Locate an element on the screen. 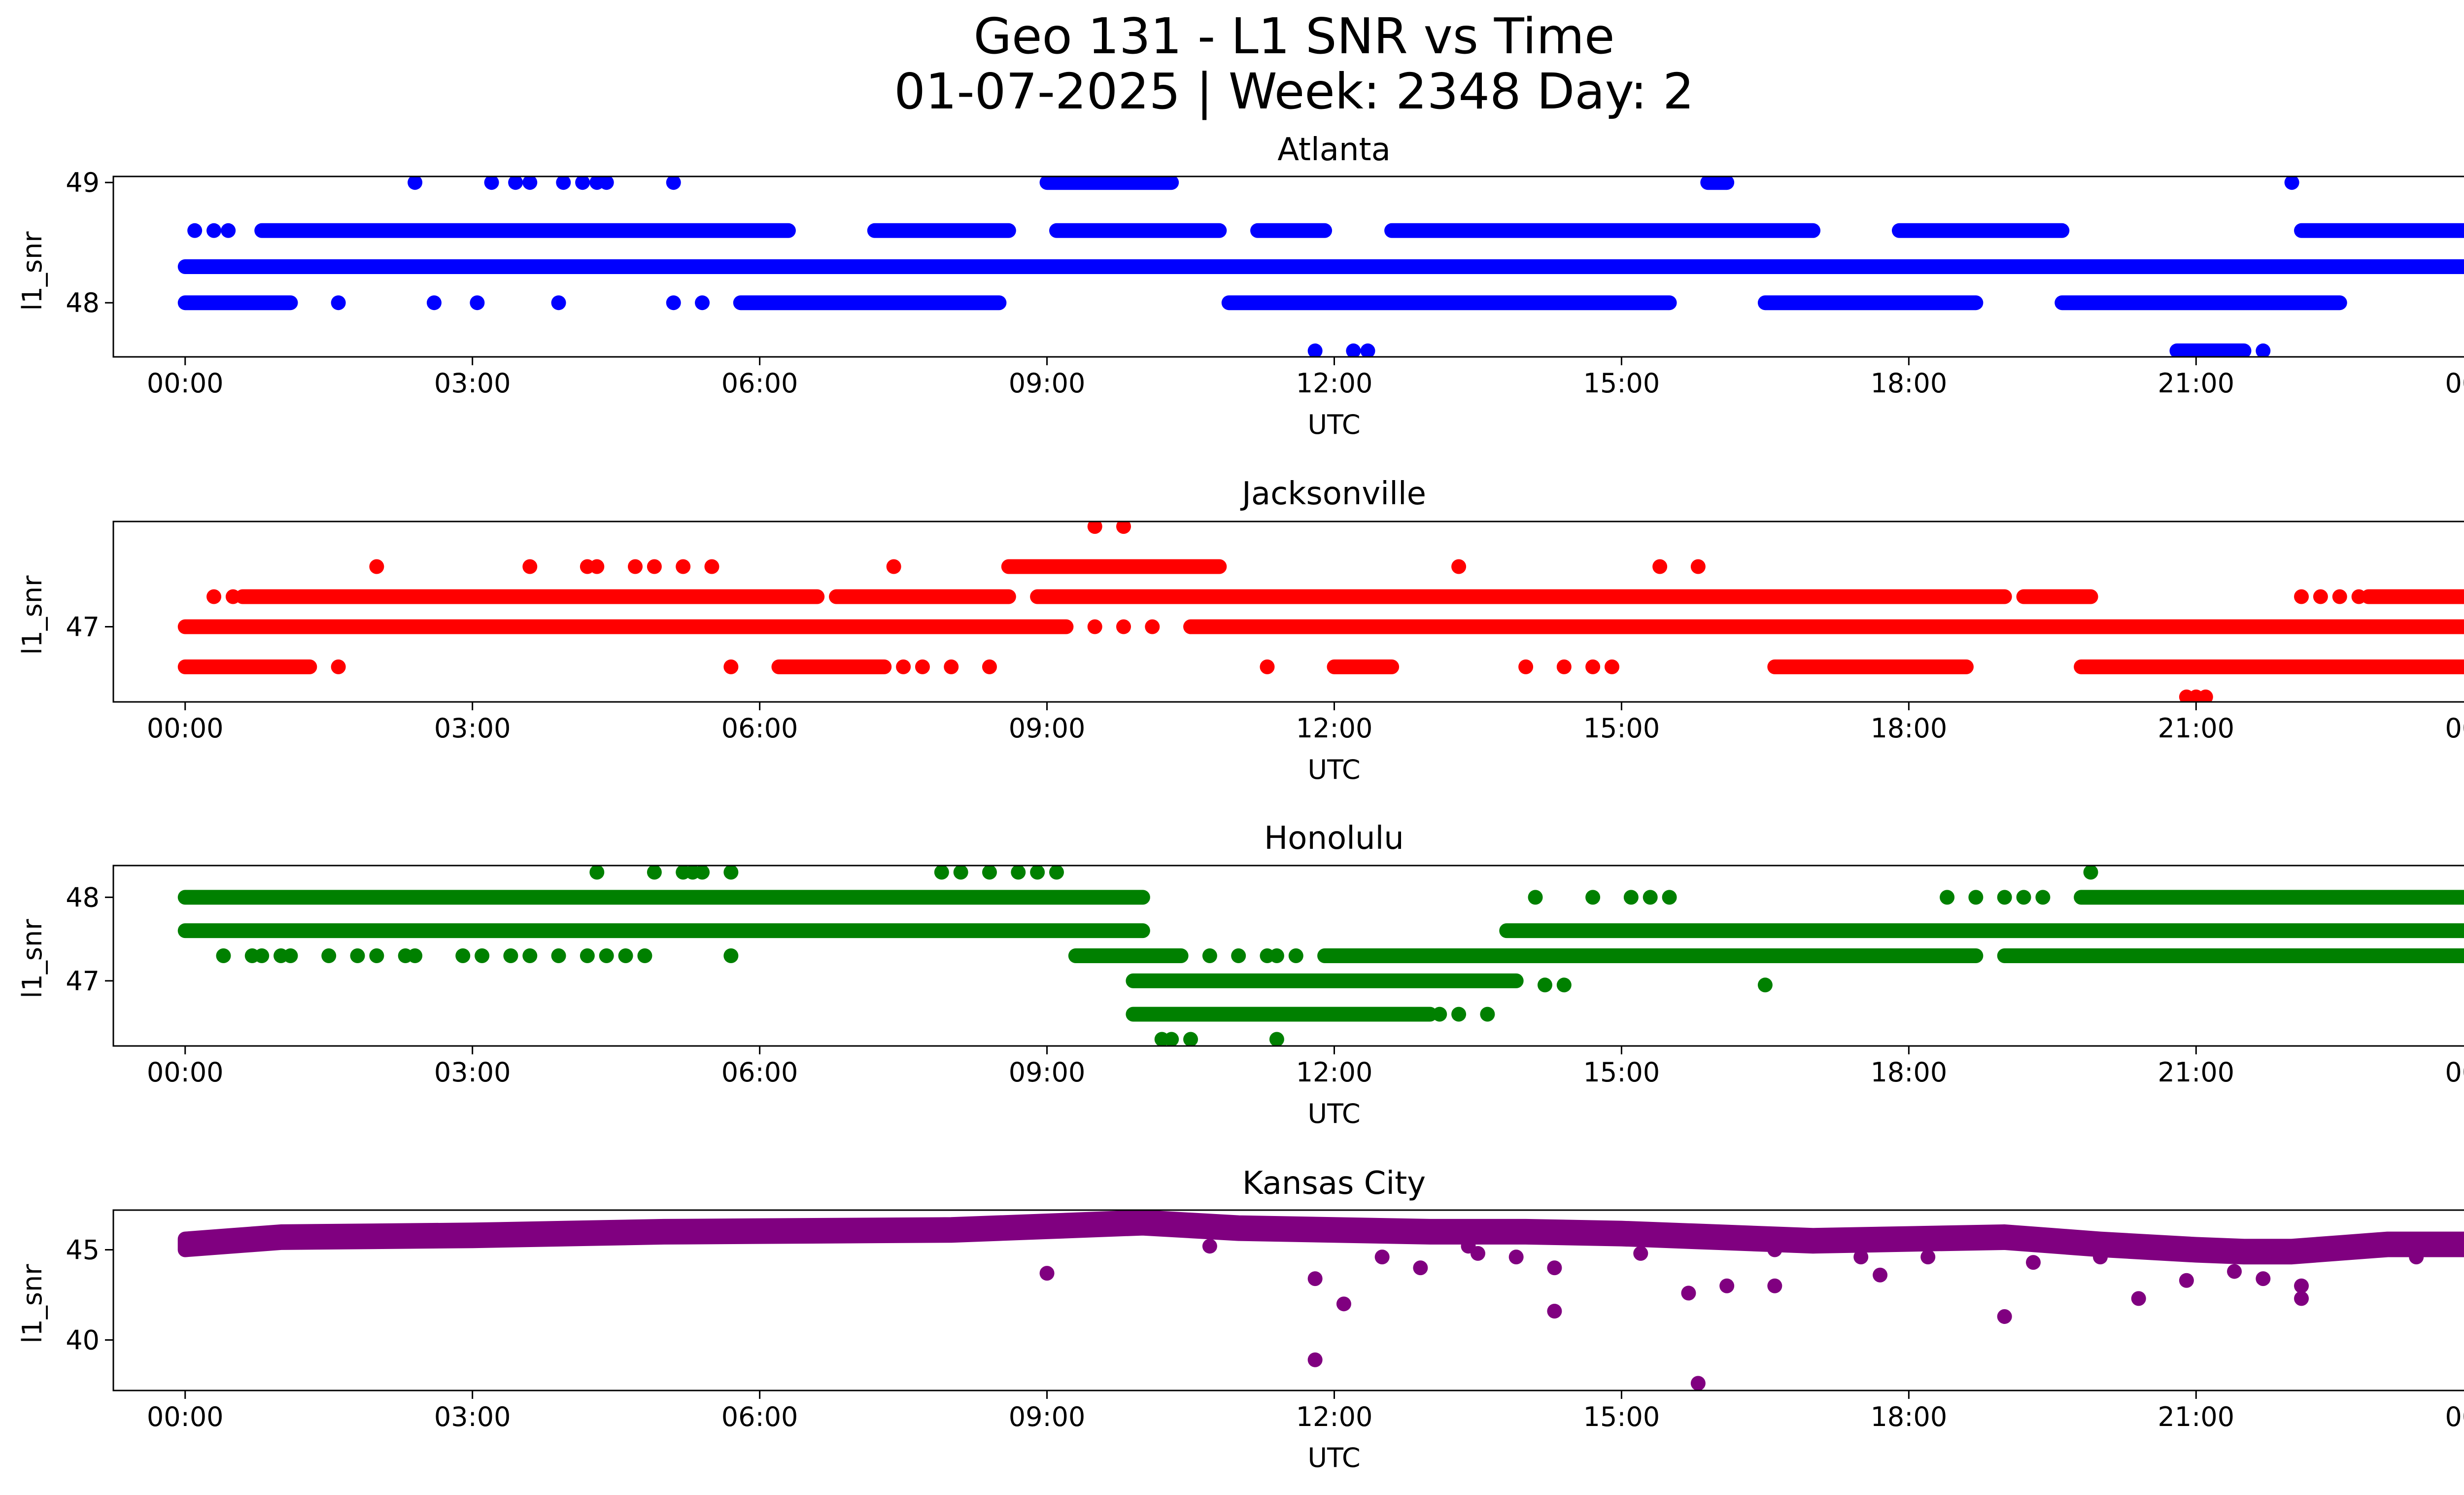 Image resolution: width=2464 pixels, height=1495 pixels. honolulu-x-tick-label: 12:00 is located at coordinates (1334, 1072).